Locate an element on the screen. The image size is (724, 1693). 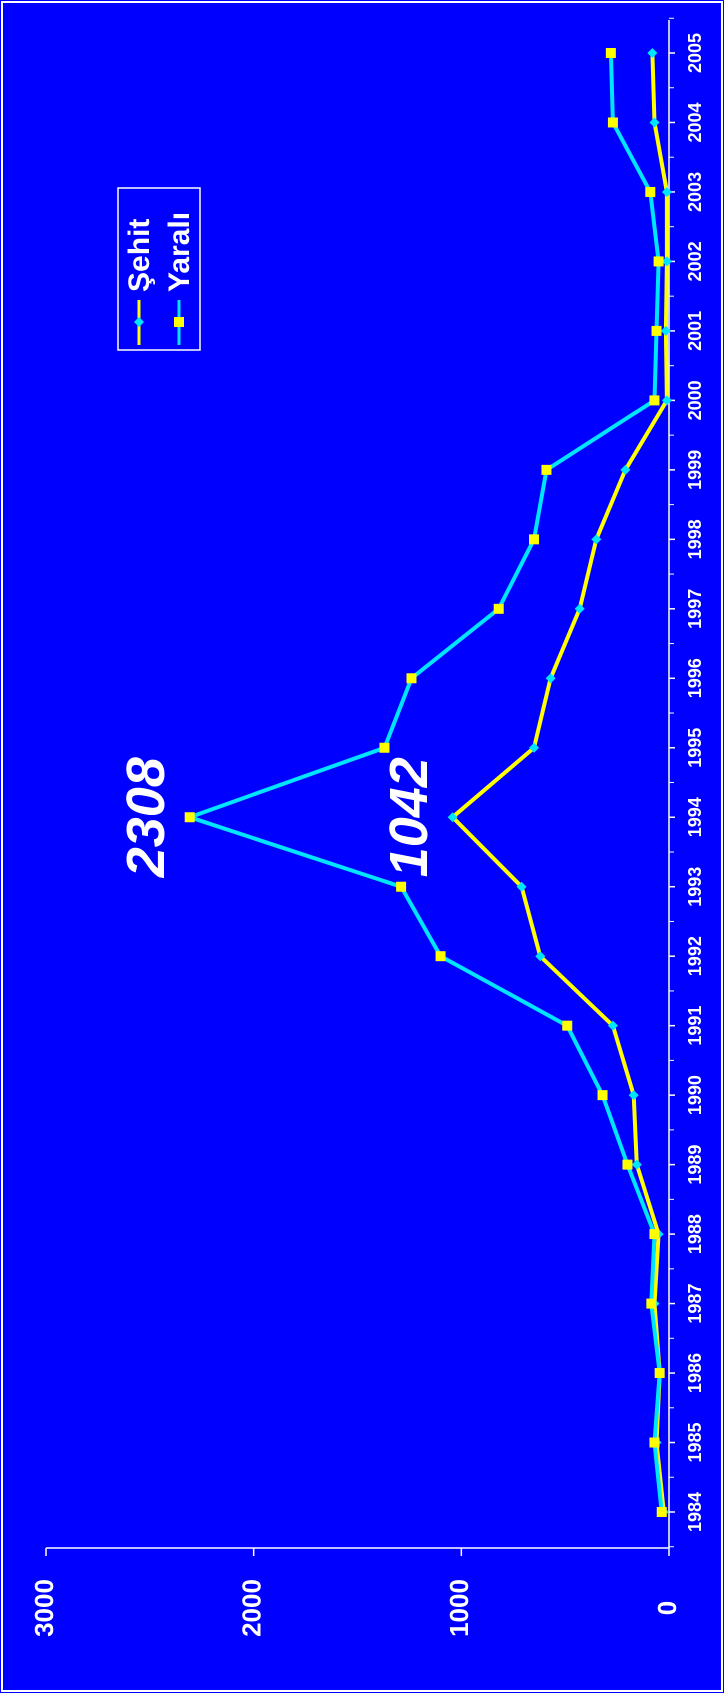
category-tick-label: 1991 is located at coordinates (695, 1026).